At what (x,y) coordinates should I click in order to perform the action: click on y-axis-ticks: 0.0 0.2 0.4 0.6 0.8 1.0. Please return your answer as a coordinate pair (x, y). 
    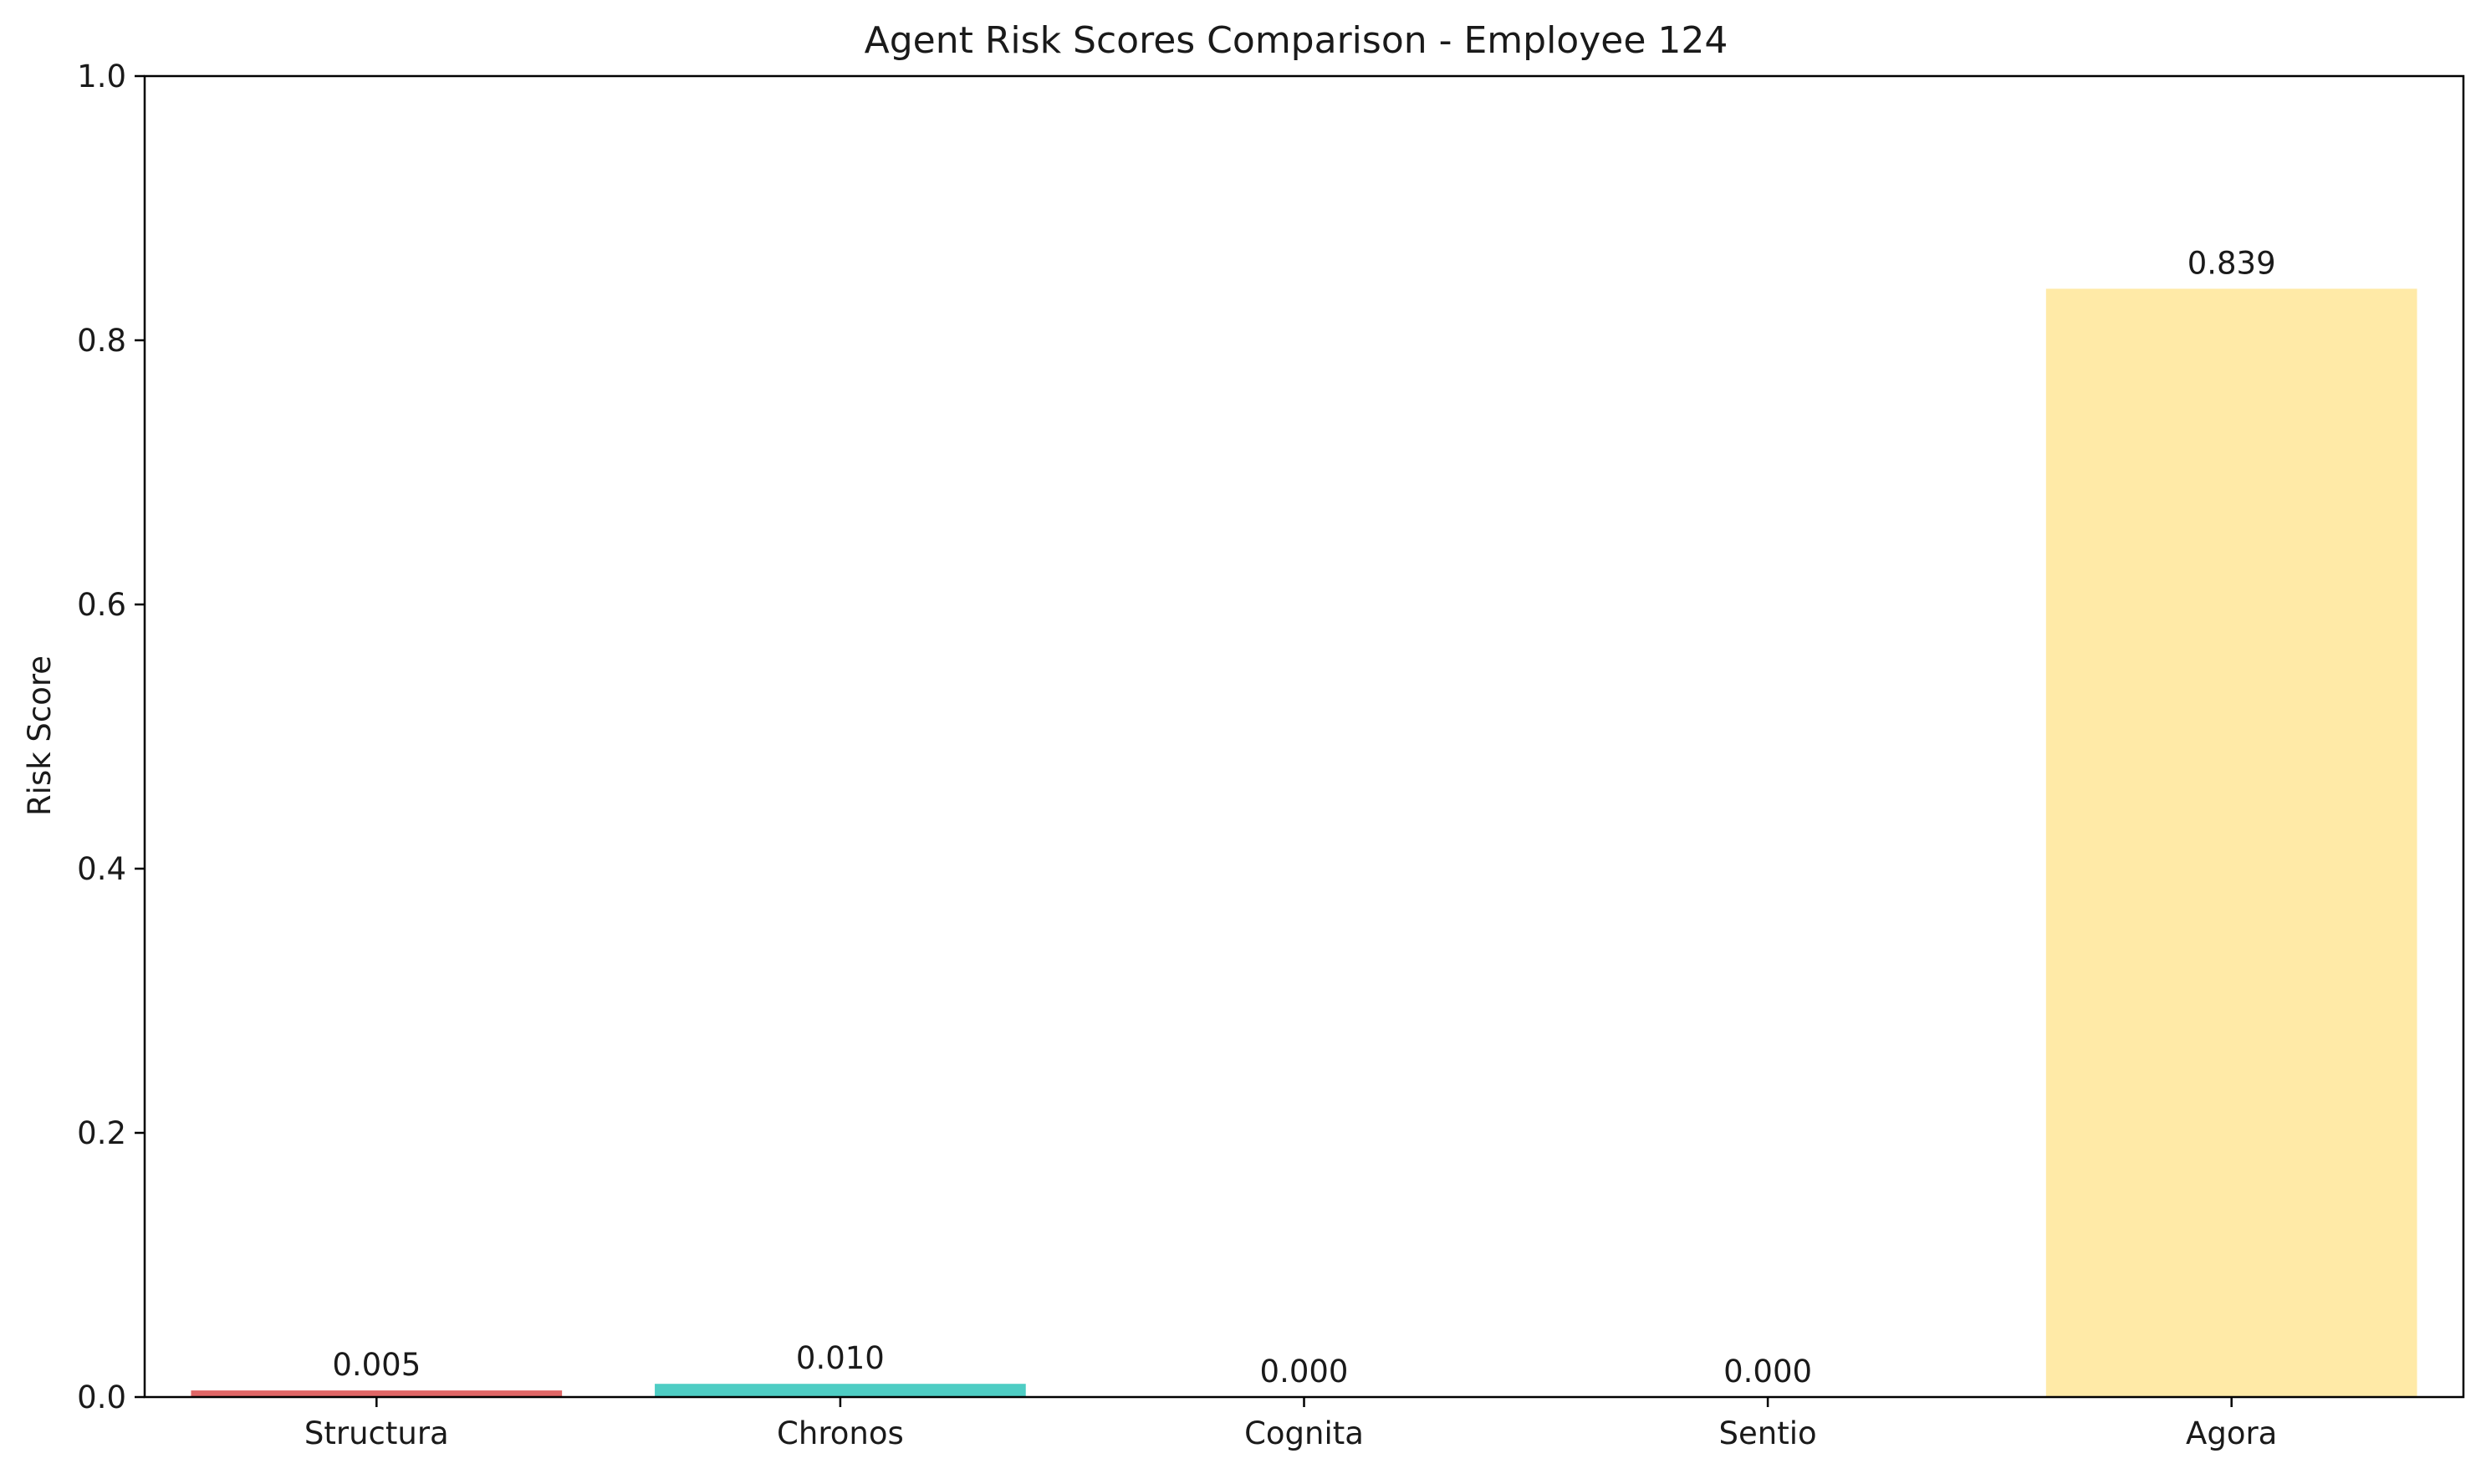
    Looking at the image, I should click on (111, 737).